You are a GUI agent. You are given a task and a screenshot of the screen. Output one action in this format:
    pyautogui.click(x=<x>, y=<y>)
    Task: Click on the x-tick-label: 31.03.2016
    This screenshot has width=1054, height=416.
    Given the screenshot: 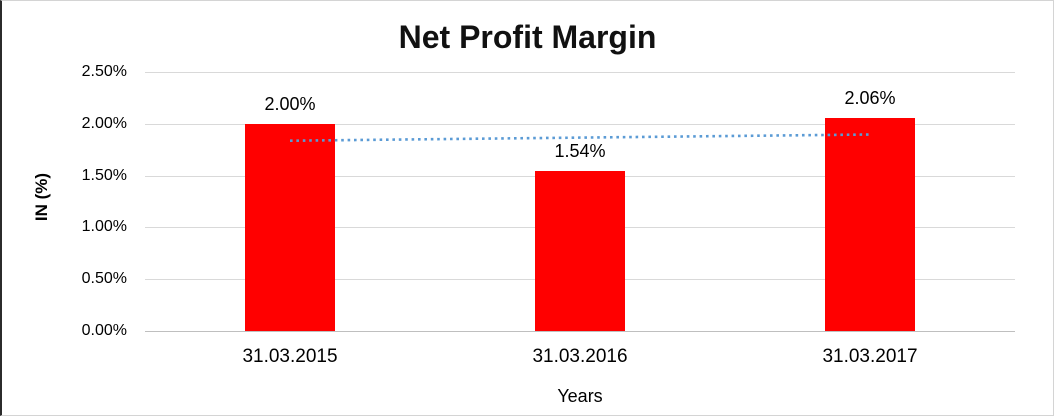 What is the action you would take?
    pyautogui.click(x=580, y=356)
    